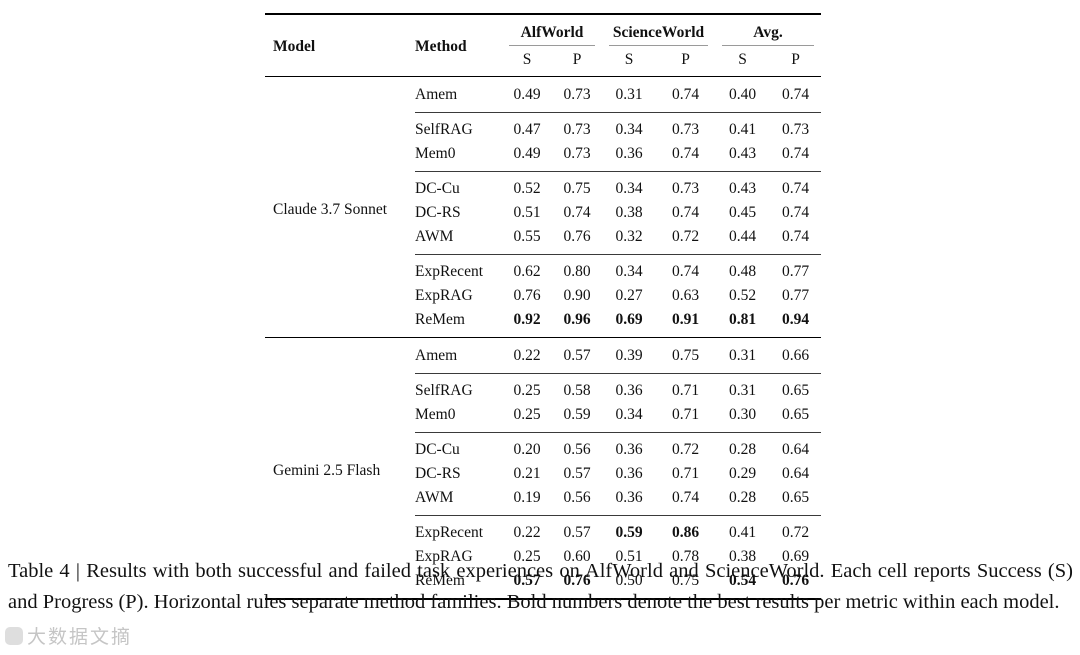 The height and width of the screenshot is (655, 1080). What do you see at coordinates (577, 388) in the screenshot?
I see `value-cell: 0.58` at bounding box center [577, 388].